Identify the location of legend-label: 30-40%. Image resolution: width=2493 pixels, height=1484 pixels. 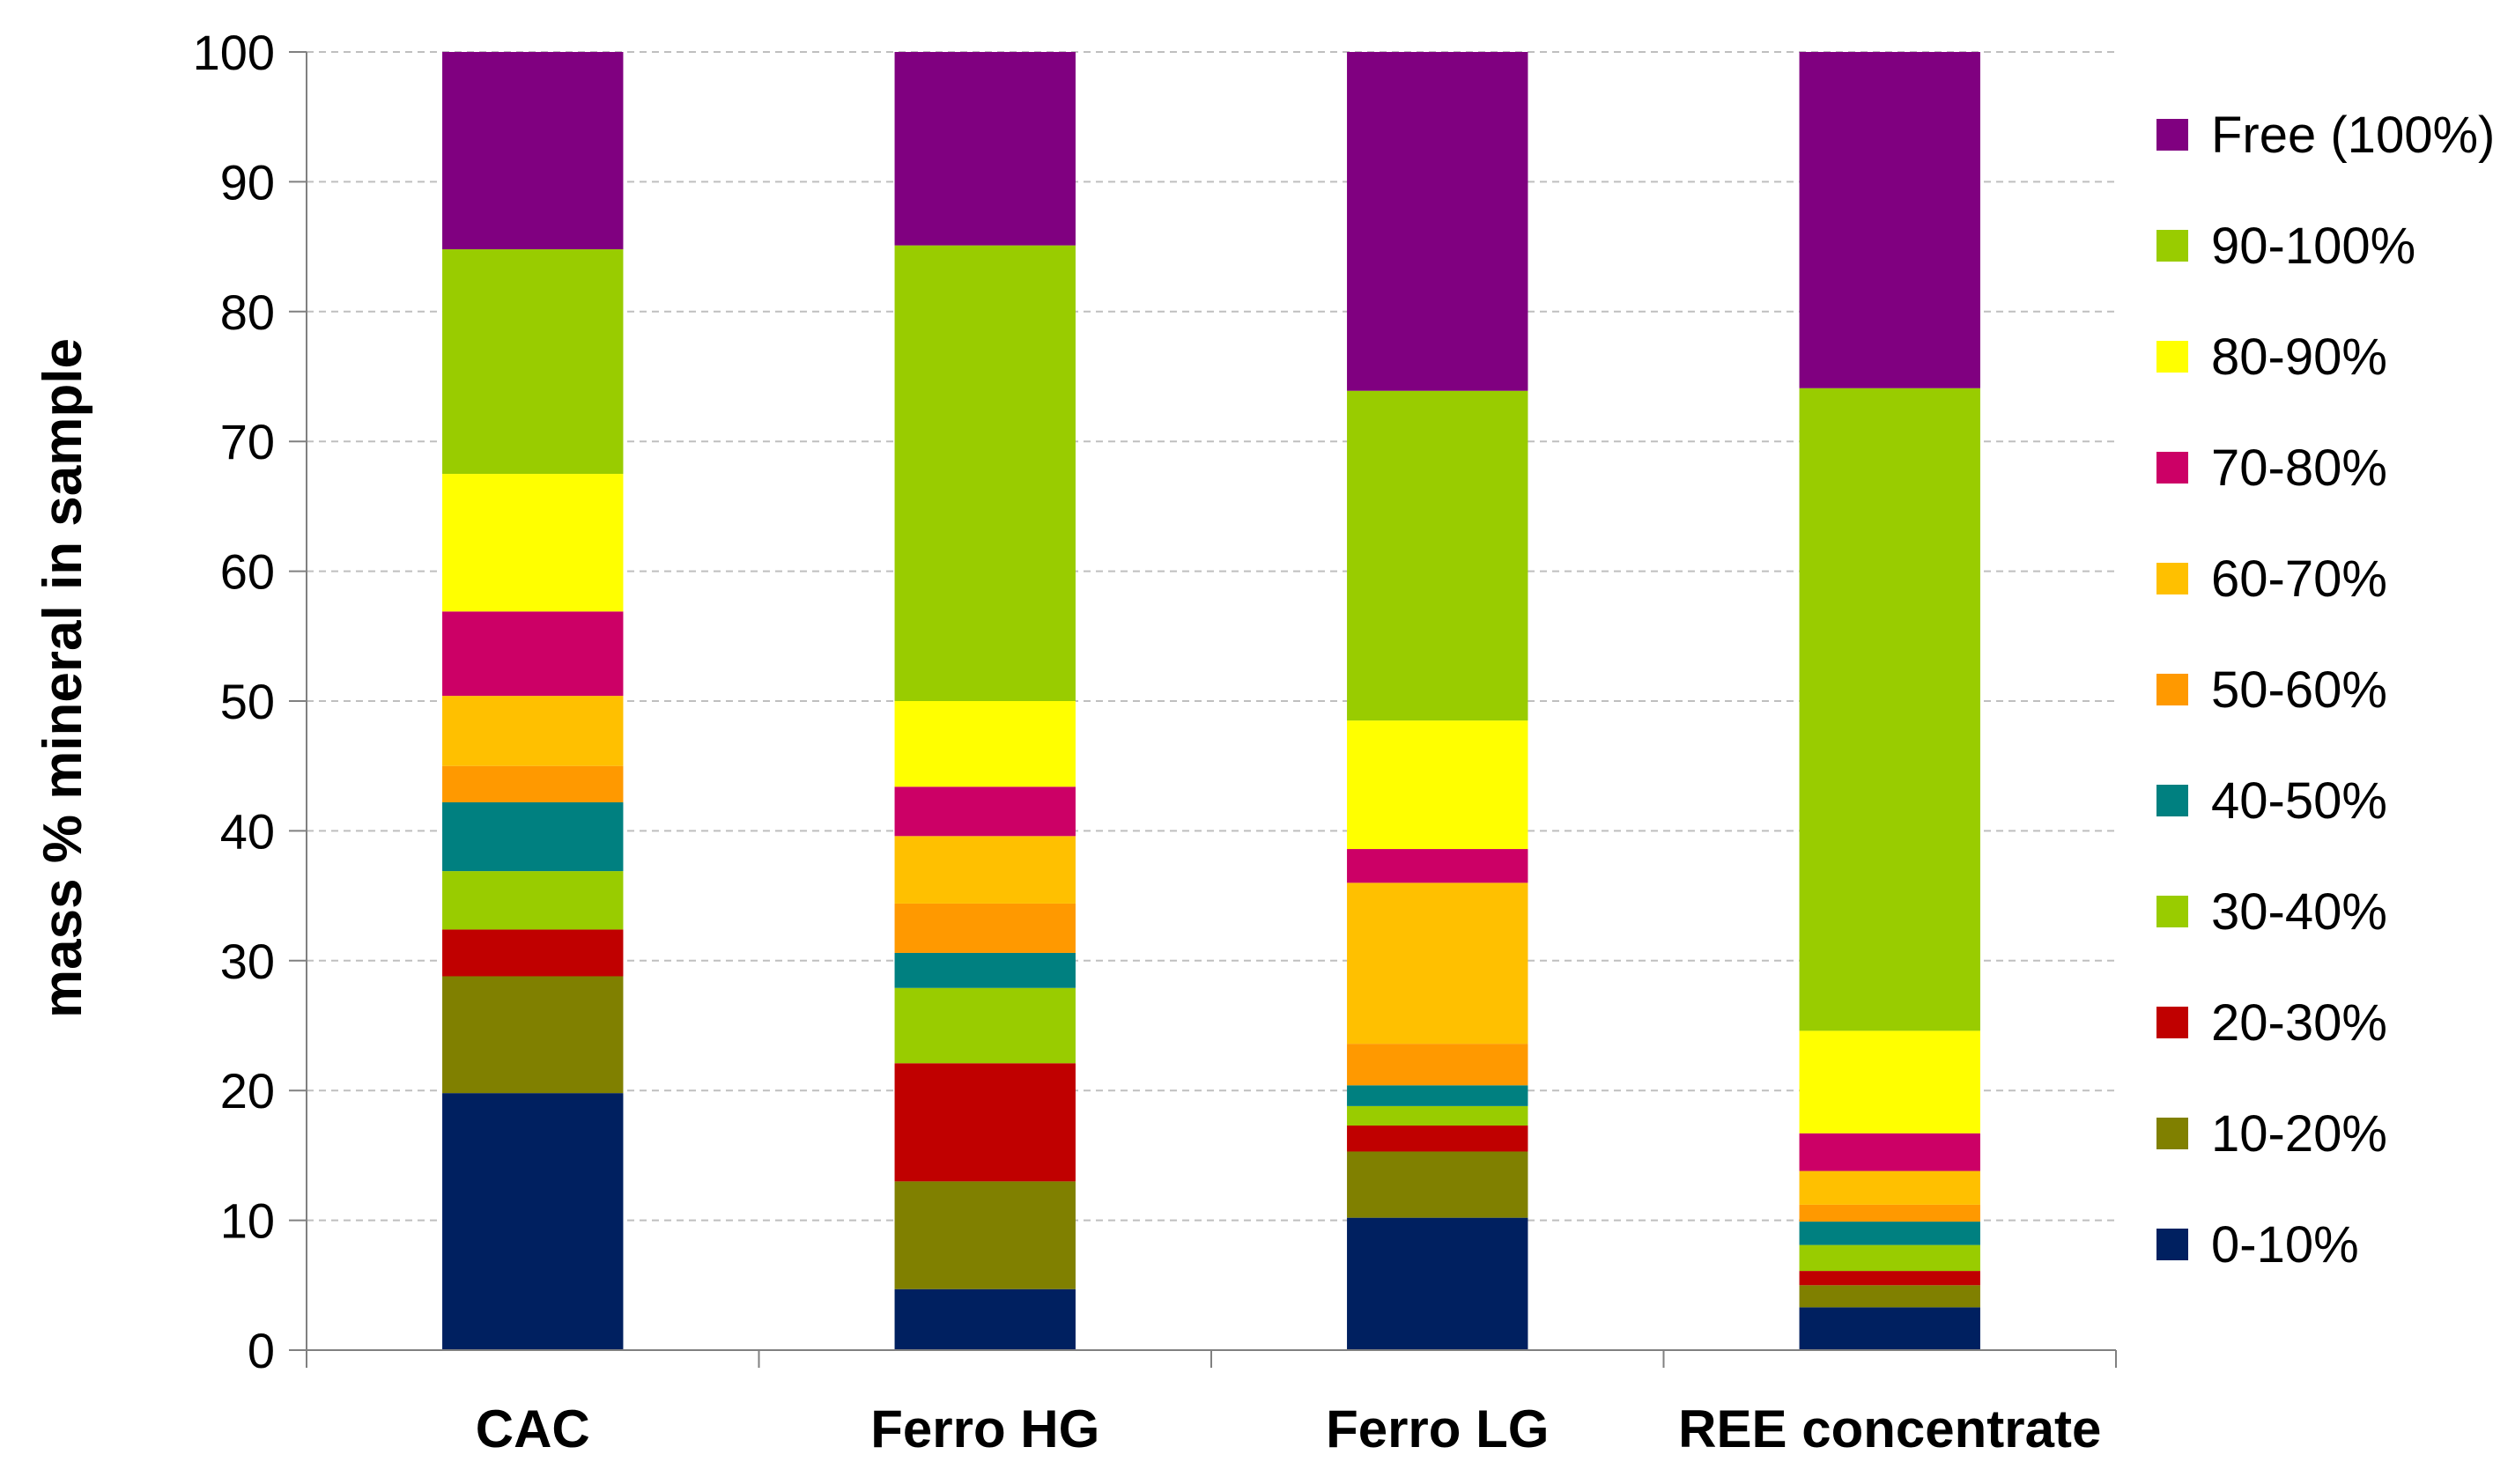
(2299, 912).